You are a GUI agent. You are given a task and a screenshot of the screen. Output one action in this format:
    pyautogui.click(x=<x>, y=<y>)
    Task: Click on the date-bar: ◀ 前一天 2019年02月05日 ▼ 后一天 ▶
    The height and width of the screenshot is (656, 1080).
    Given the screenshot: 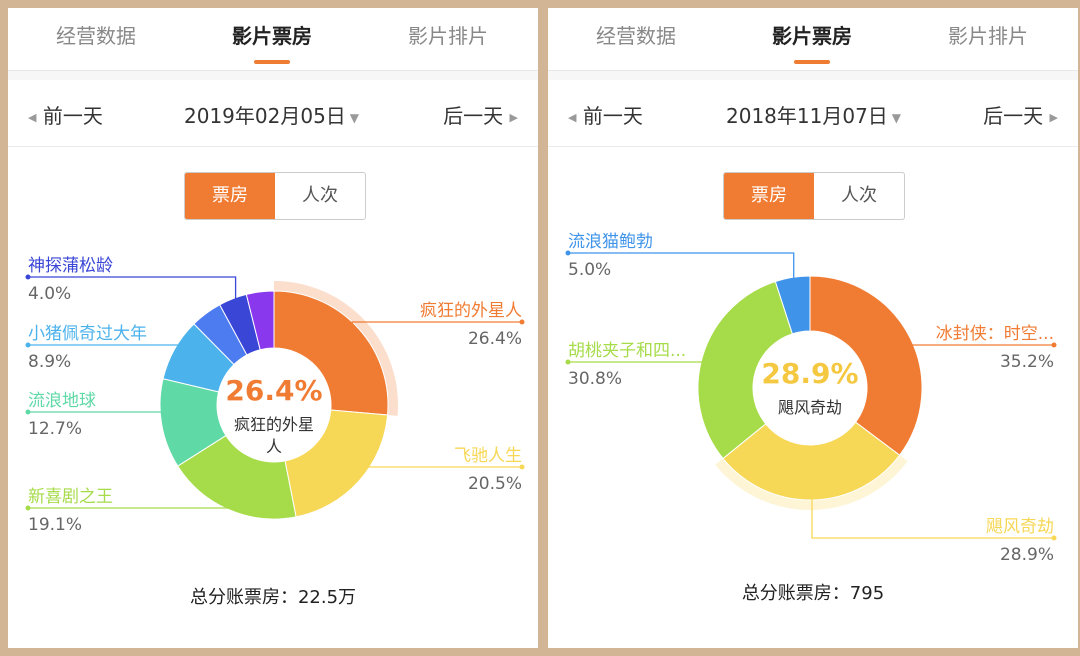 What is the action you would take?
    pyautogui.click(x=273, y=113)
    